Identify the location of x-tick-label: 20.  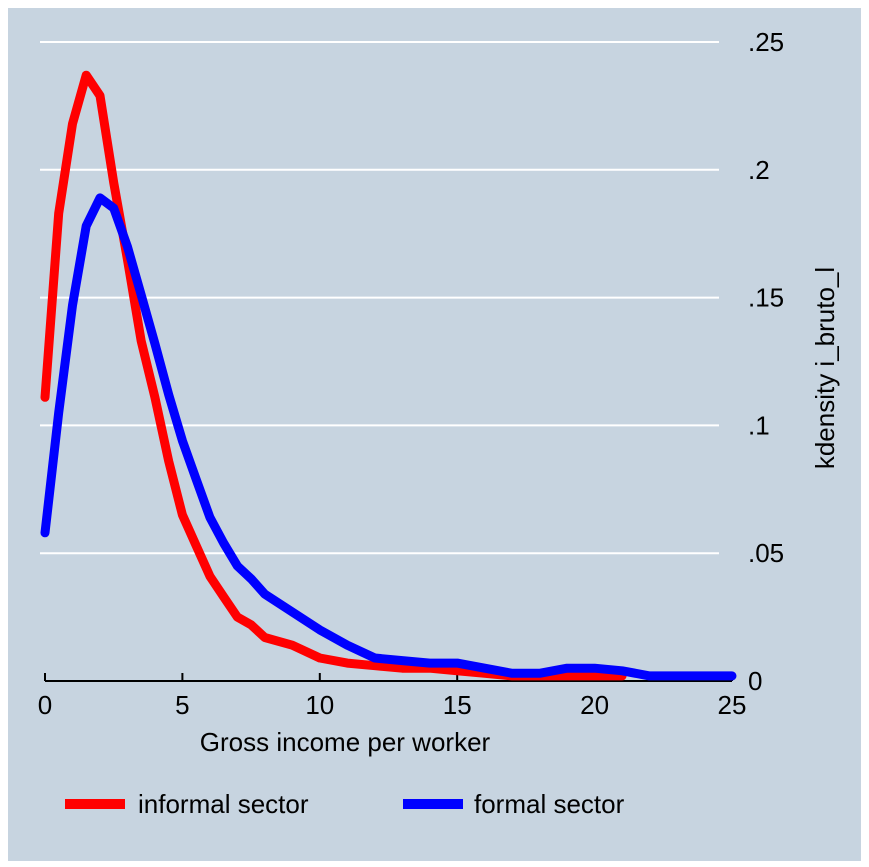
(594, 705).